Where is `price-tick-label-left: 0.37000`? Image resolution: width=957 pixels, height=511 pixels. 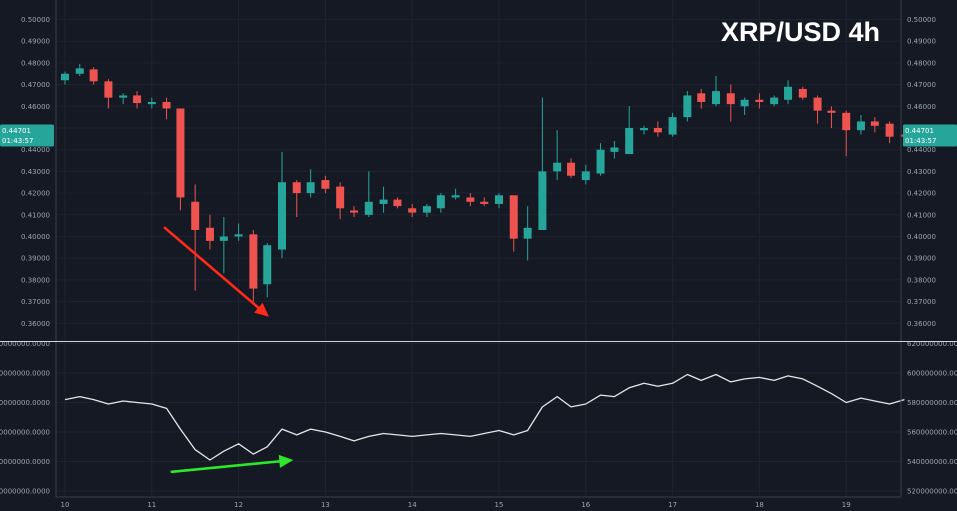 price-tick-label-left: 0.37000 is located at coordinates (35, 302).